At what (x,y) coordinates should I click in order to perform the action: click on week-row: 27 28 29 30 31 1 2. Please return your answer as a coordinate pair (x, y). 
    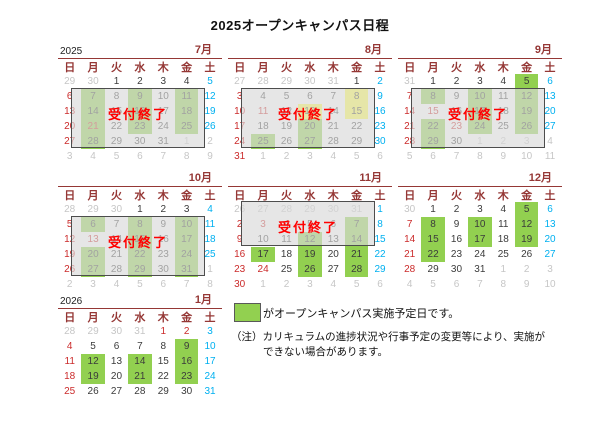
    Looking at the image, I should click on (310, 81).